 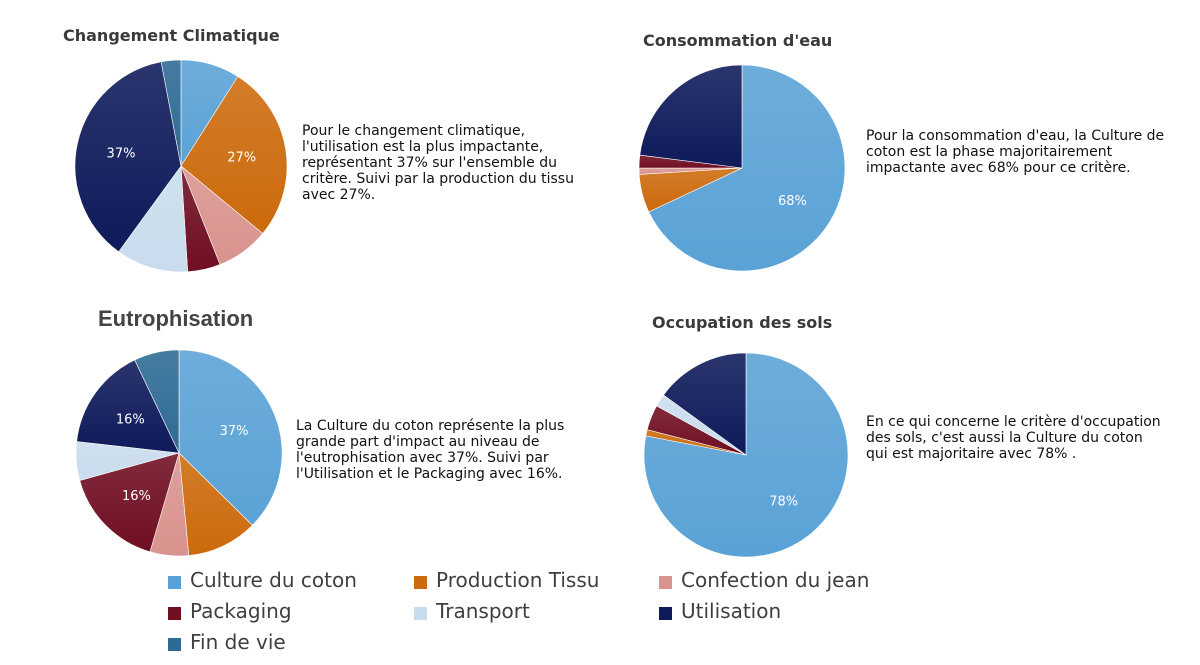 I want to click on pie-data-label: 27%, so click(x=241, y=157).